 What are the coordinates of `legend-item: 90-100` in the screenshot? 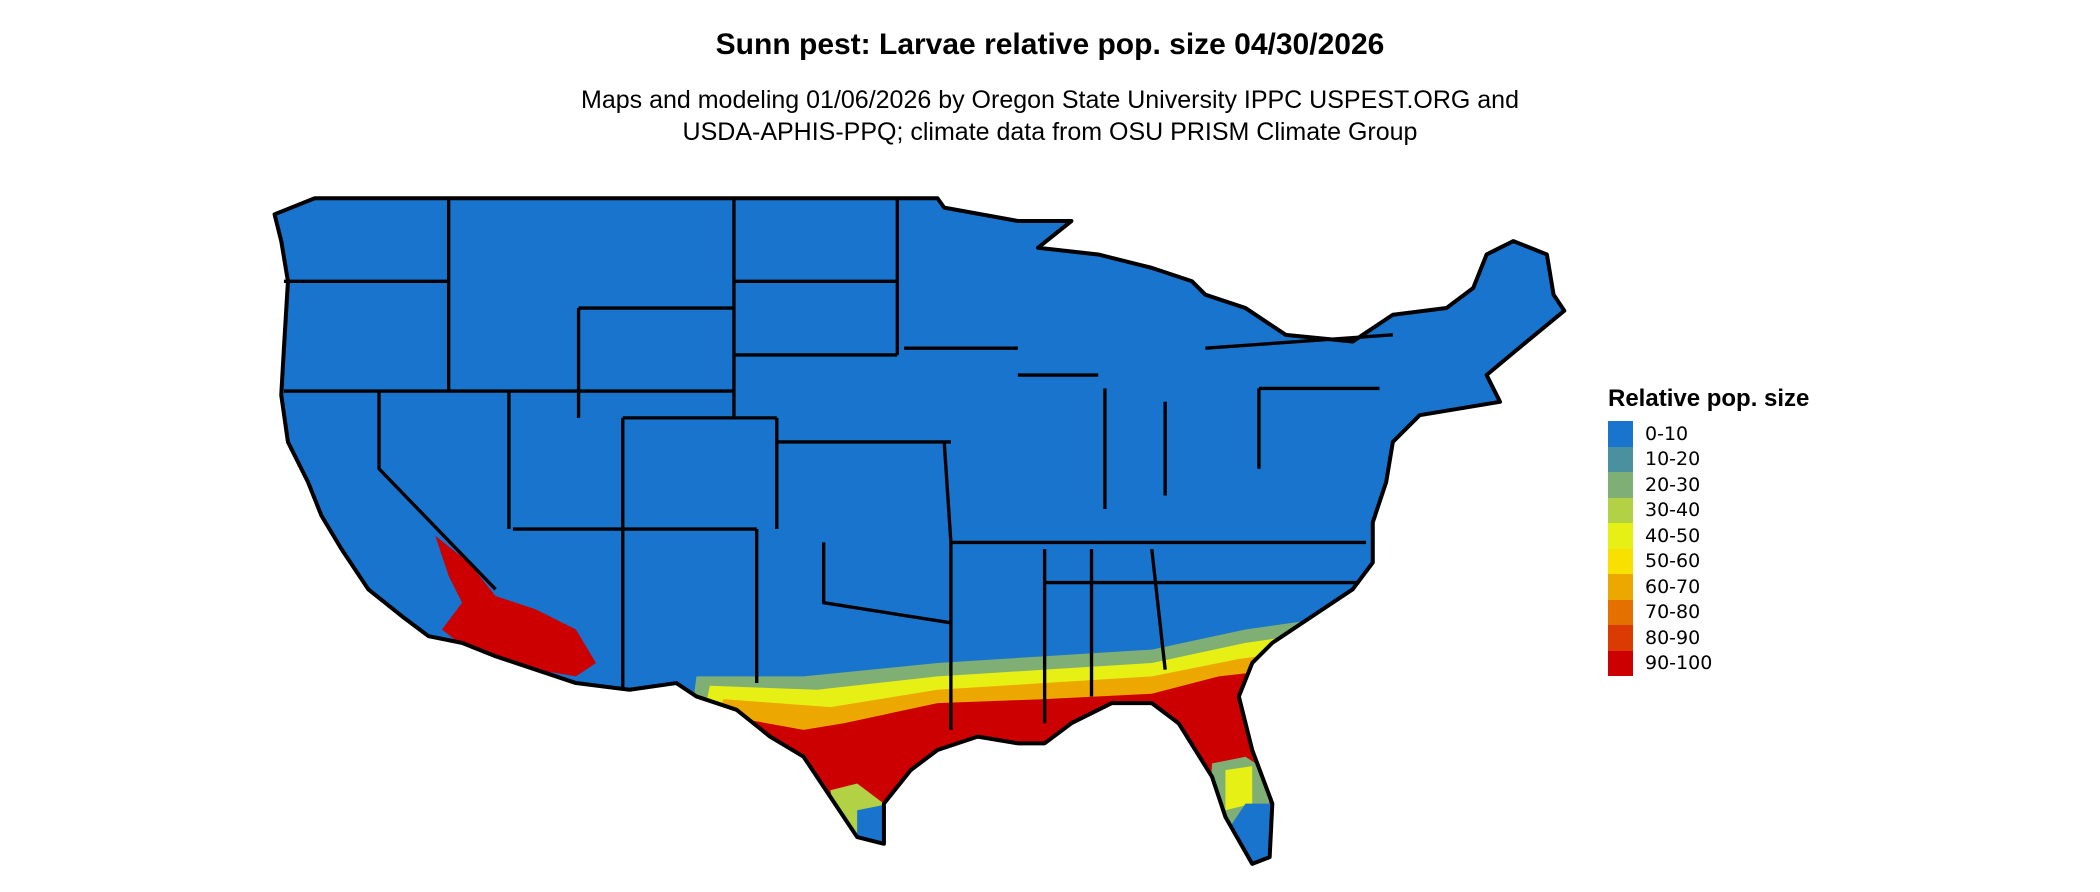 It's located at (1708, 663).